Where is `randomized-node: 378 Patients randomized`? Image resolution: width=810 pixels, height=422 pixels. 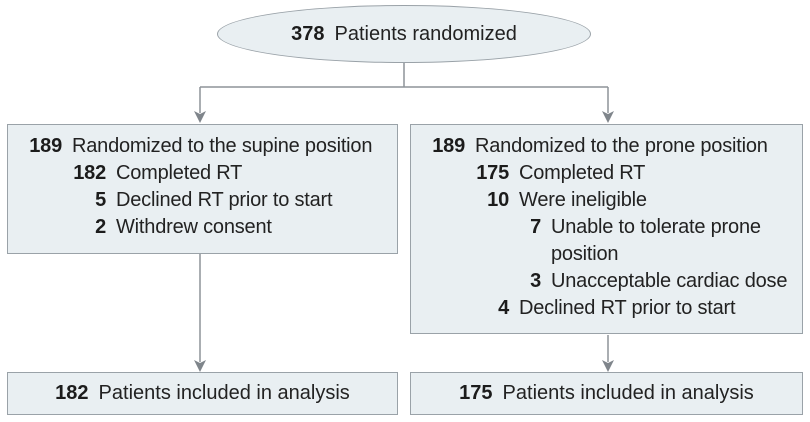
randomized-node: 378 Patients randomized is located at coordinates (404, 34).